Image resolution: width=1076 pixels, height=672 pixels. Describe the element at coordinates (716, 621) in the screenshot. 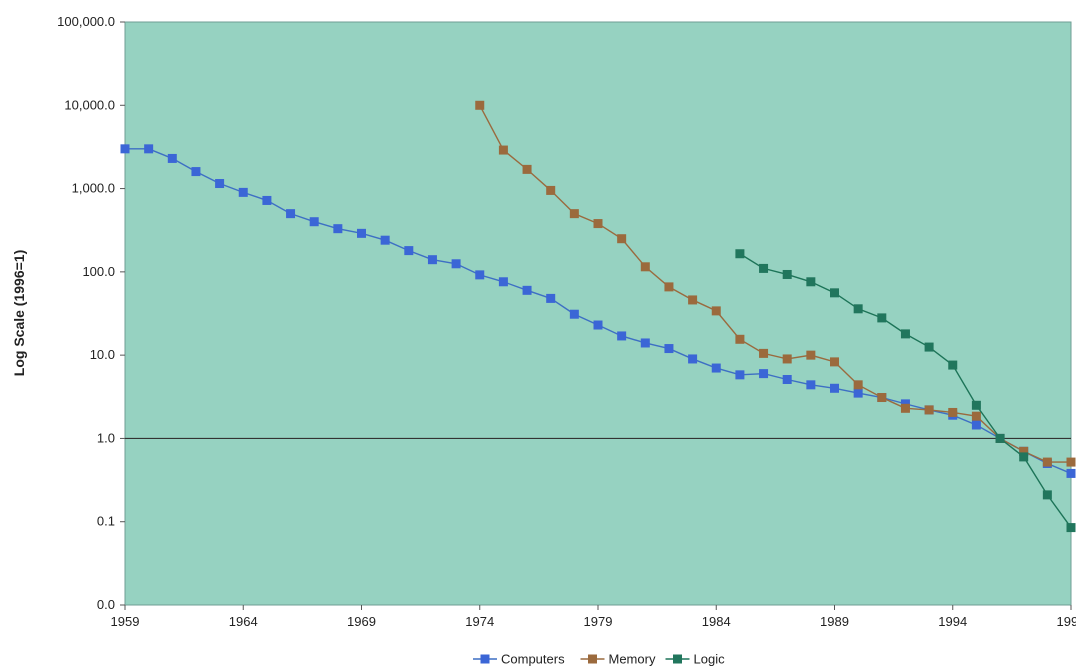

I see `x-tick-label: 1984` at that location.